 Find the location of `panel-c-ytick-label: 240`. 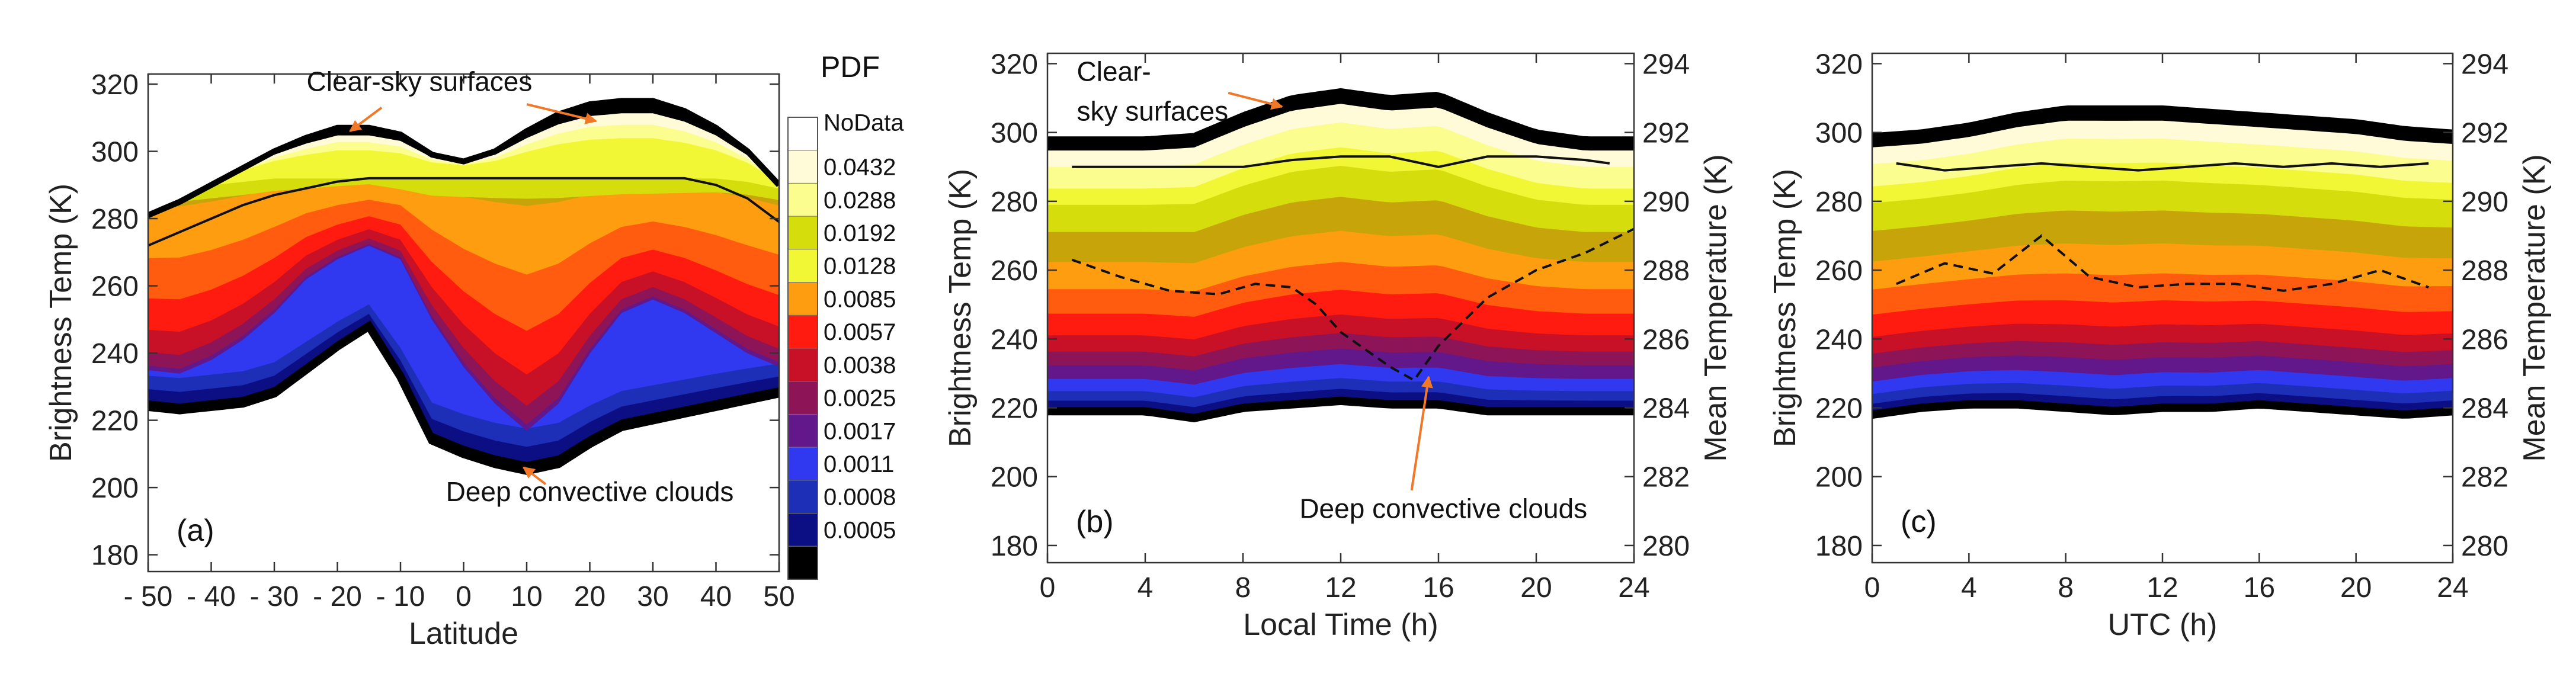

panel-c-ytick-label: 240 is located at coordinates (1839, 339).